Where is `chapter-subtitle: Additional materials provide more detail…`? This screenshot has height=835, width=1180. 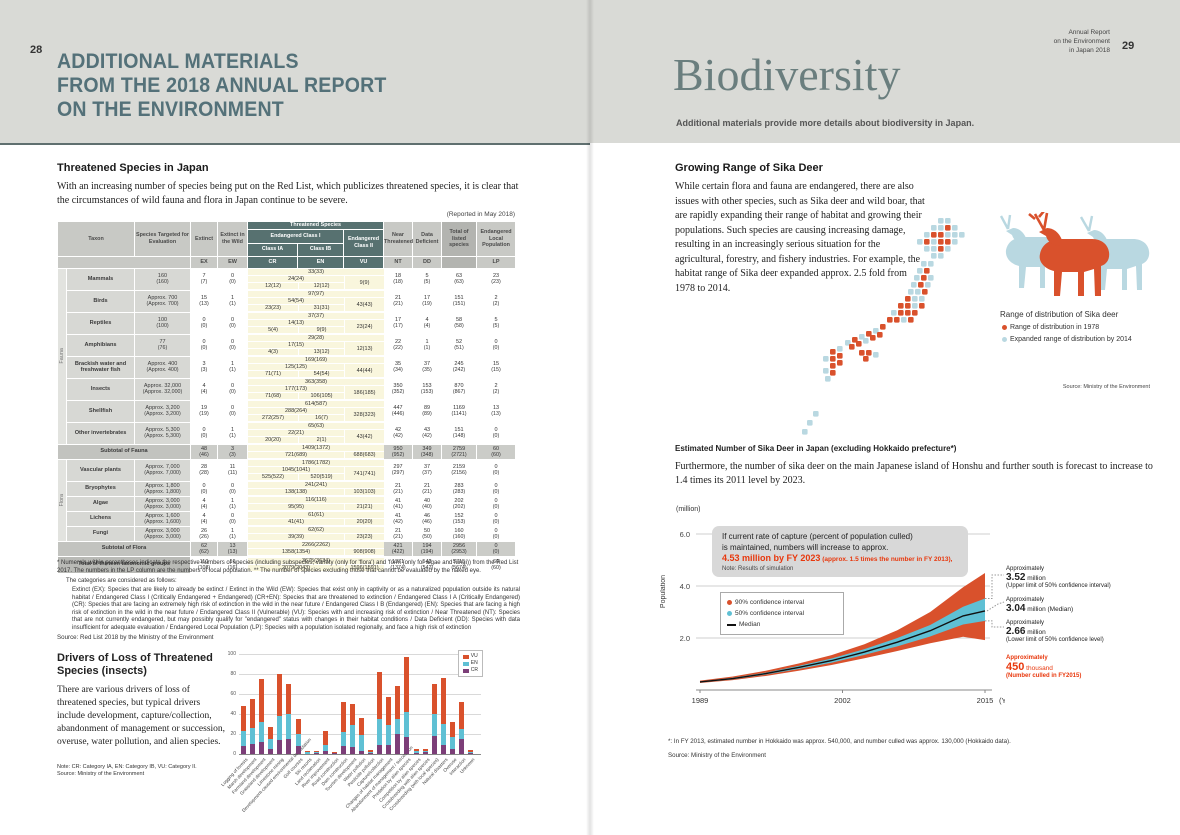
chapter-subtitle: Additional materials provide more detail… is located at coordinates (825, 123).